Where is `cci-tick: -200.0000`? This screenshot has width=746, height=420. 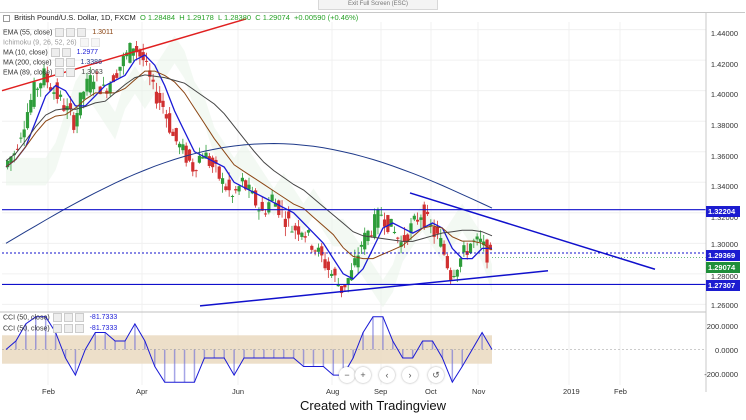 cci-tick: -200.0000 is located at coordinates (721, 374).